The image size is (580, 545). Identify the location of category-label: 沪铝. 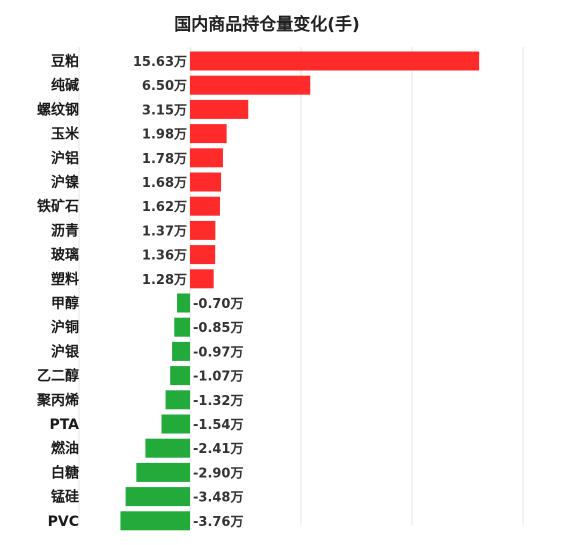
(65, 158).